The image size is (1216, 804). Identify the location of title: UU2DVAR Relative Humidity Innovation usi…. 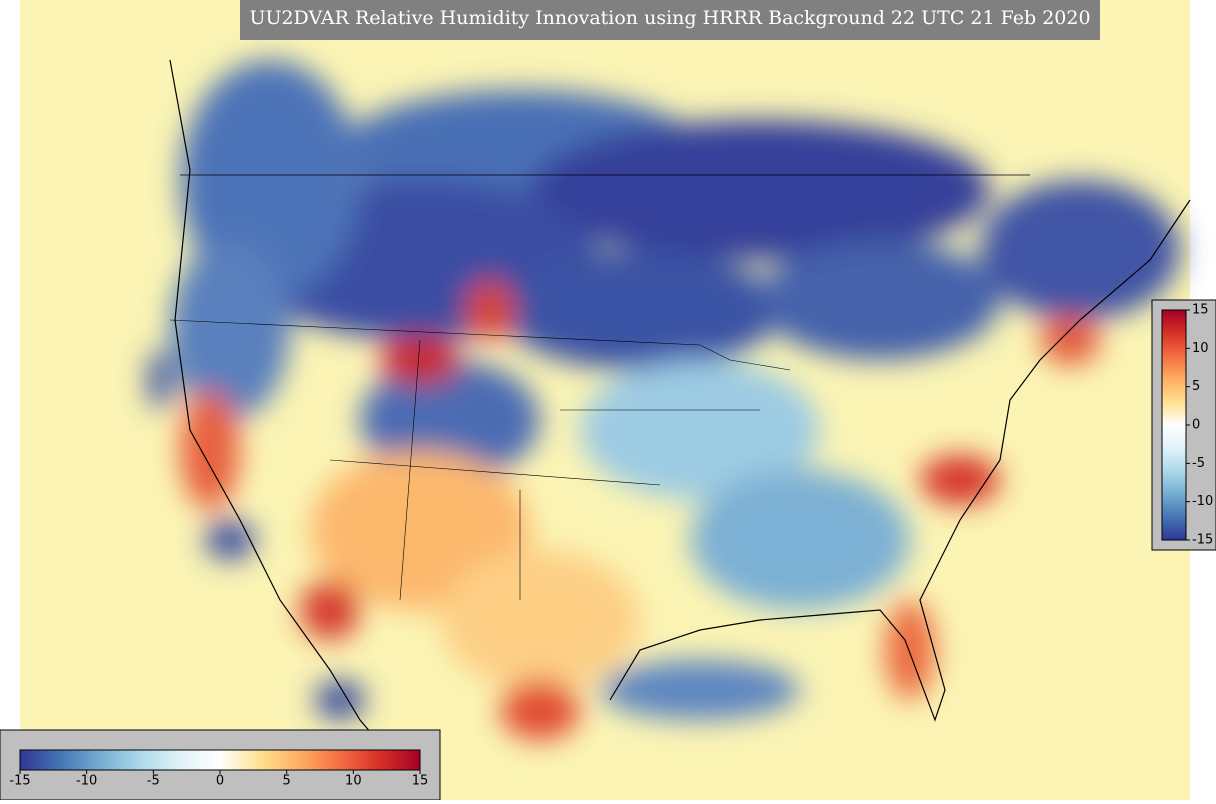
(669, 18).